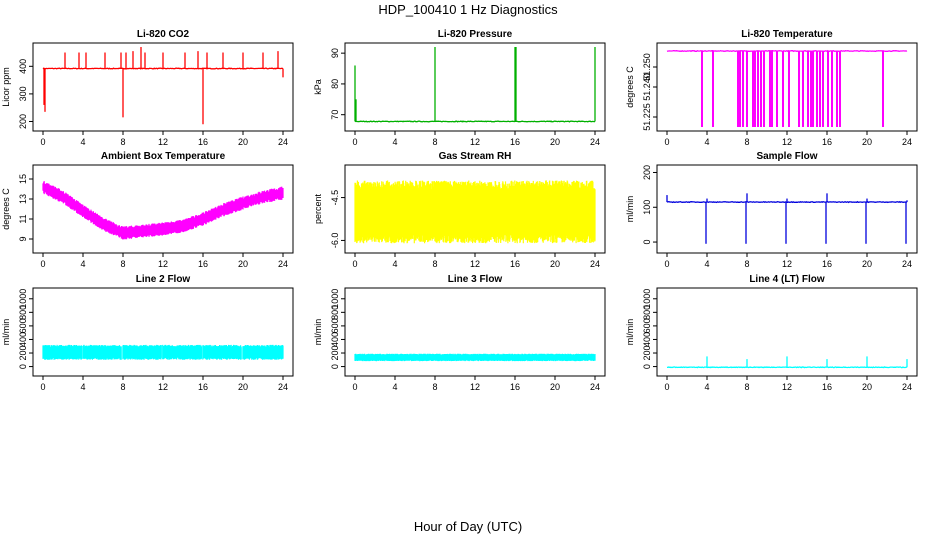 The width and height of the screenshot is (936, 540). Describe the element at coordinates (163, 68) in the screenshot. I see `series-line` at that location.